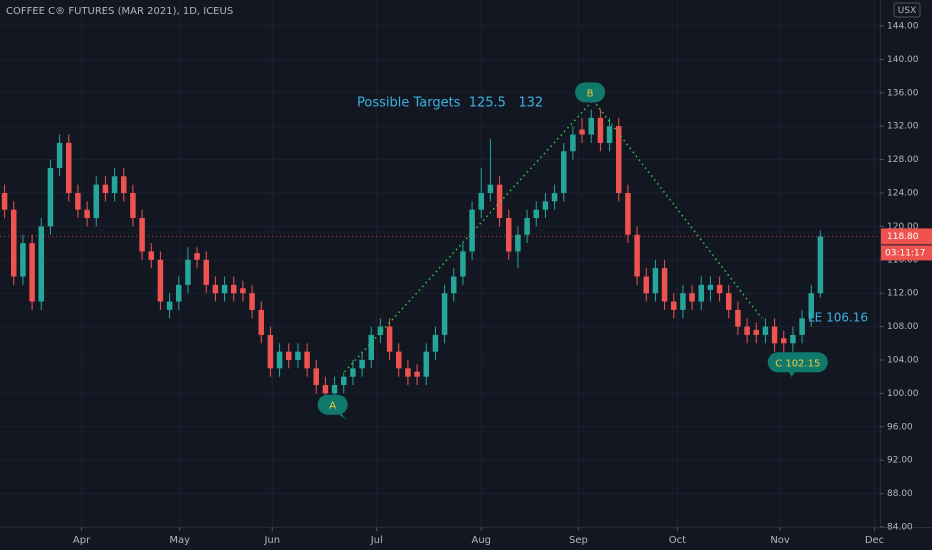 This screenshot has height=550, width=932. I want to click on x-tick-label: Nov, so click(780, 540).